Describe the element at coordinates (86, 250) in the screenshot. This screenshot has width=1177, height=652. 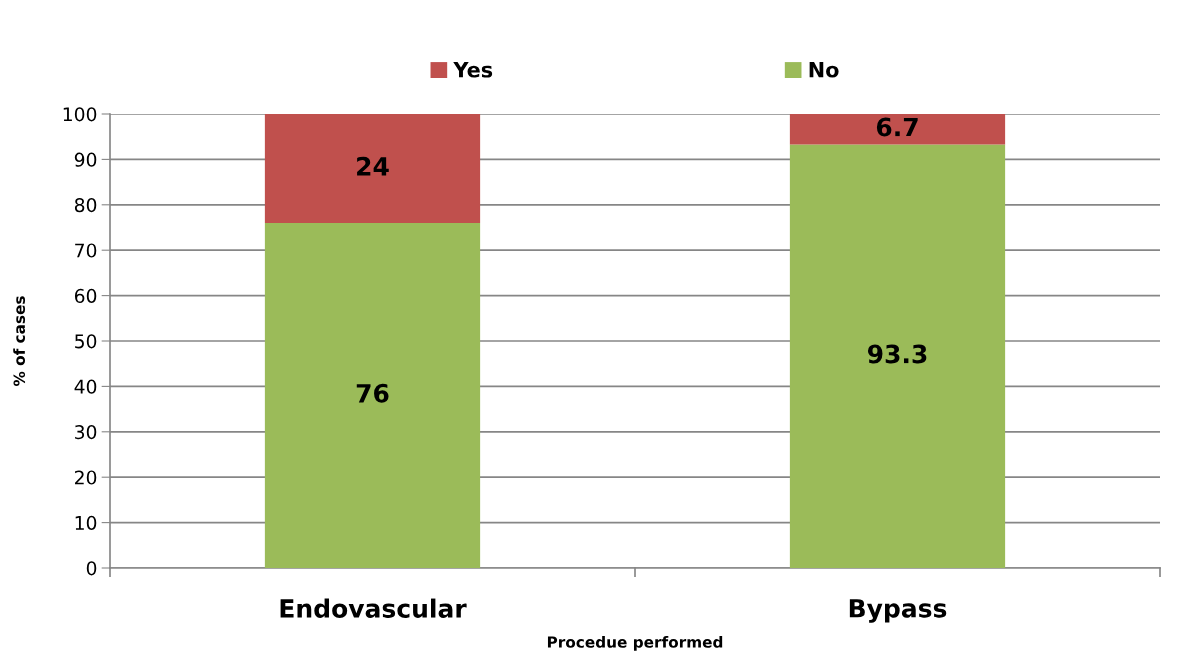
I see `y-tick-label: 70` at that location.